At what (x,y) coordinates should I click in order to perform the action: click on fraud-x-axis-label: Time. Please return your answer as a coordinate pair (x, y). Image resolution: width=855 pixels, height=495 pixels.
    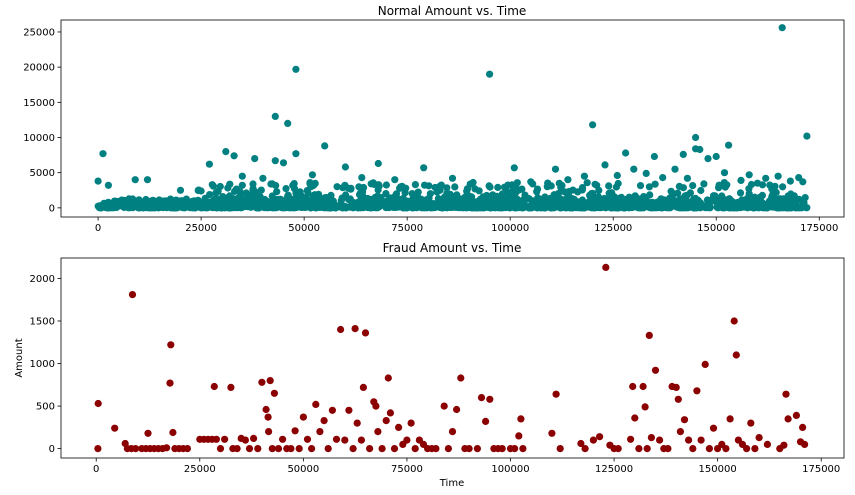
    Looking at the image, I should click on (451, 483).